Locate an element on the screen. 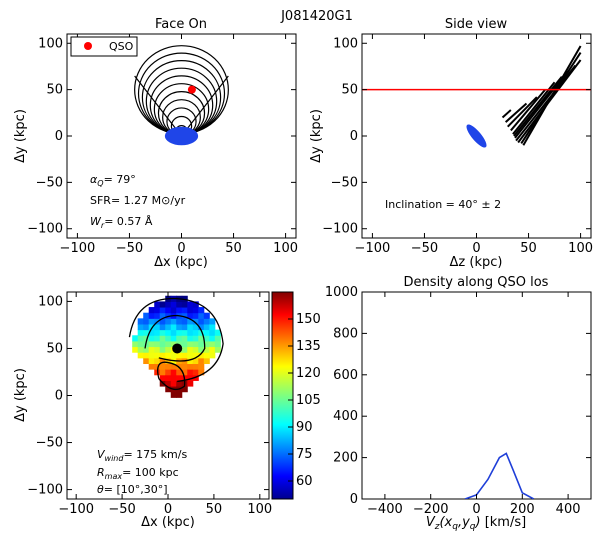  annot-alpha: αQ= 79° is located at coordinates (113, 180).